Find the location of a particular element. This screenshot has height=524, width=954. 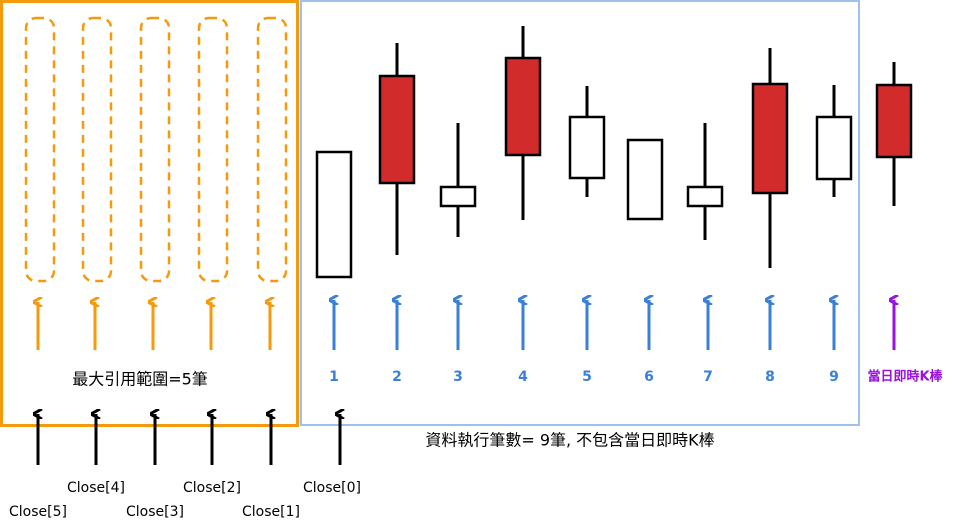

bar-number: 6 is located at coordinates (649, 377).